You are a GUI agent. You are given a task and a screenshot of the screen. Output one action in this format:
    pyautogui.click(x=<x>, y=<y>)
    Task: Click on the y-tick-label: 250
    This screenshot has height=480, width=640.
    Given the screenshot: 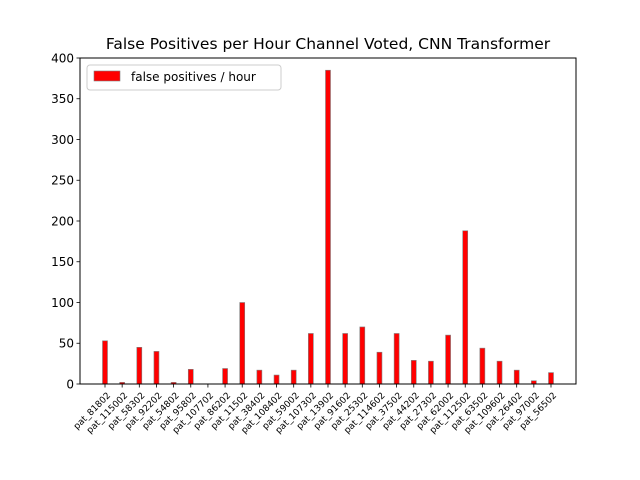 What is the action you would take?
    pyautogui.click(x=62, y=181)
    